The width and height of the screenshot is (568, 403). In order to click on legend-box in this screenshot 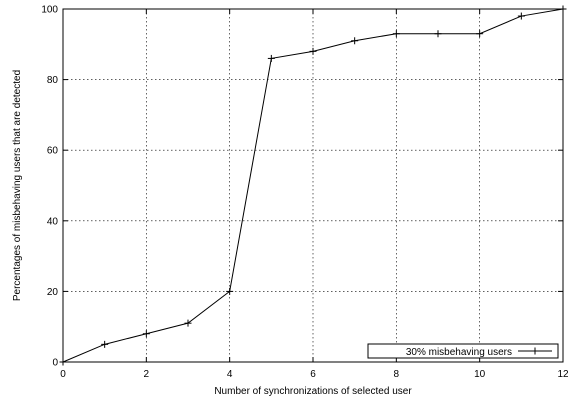, I will do `click(463, 351)`.